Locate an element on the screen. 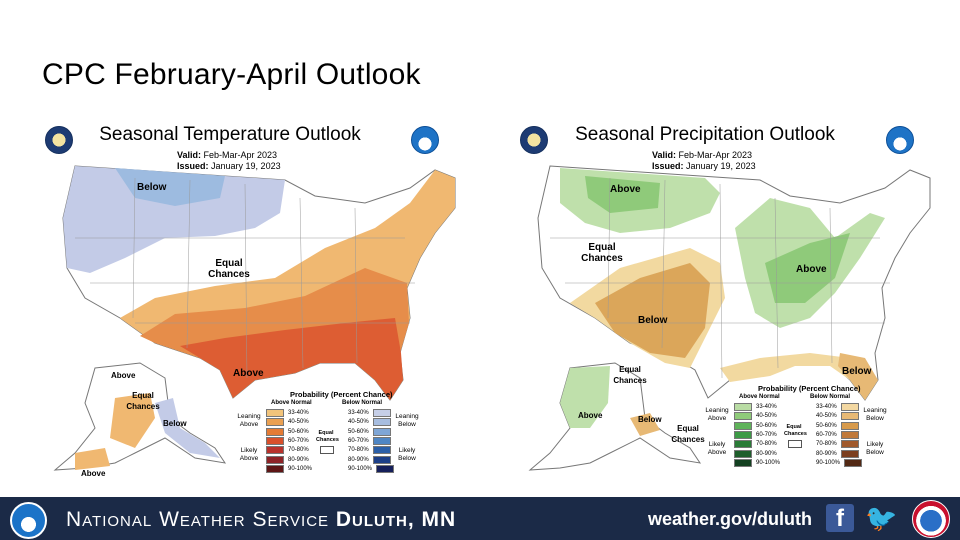 Image resolution: width=960 pixels, height=540 pixels. temperature-legend-below-row: 70-80% is located at coordinates (369, 450).